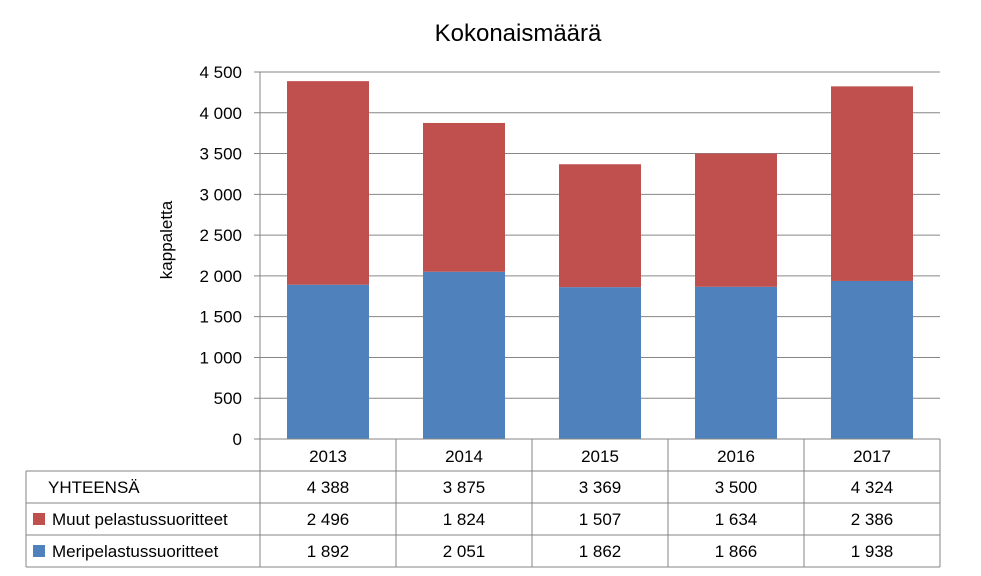 This screenshot has height=576, width=981. I want to click on bar-meripelastus-2017, so click(872, 359).